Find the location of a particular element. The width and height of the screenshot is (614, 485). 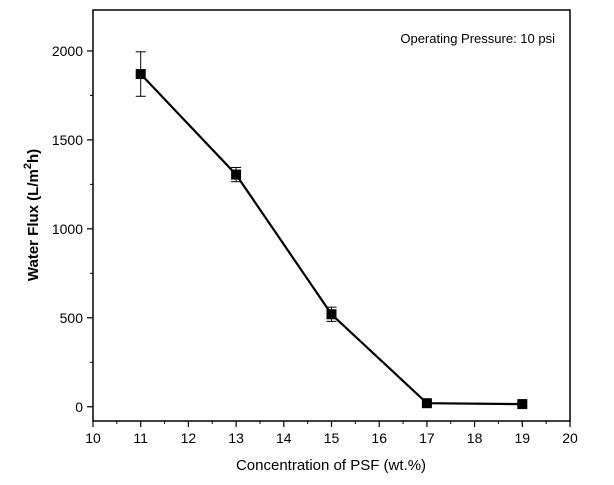

y-axis-title-main: Water Flux (L/m is located at coordinates (33, 225).